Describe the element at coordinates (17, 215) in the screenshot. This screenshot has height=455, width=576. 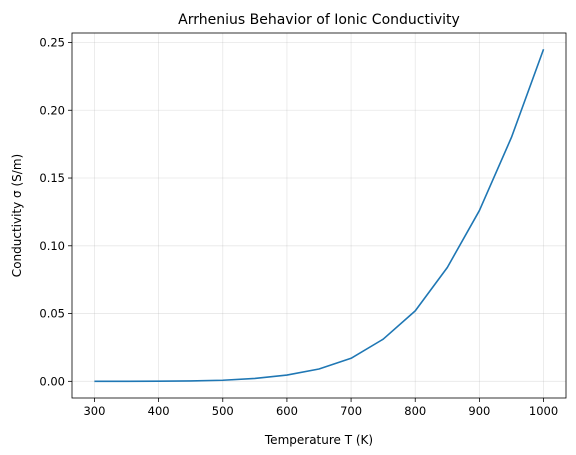
I see `y-axis-label: Conductivity σ (S/m)` at that location.